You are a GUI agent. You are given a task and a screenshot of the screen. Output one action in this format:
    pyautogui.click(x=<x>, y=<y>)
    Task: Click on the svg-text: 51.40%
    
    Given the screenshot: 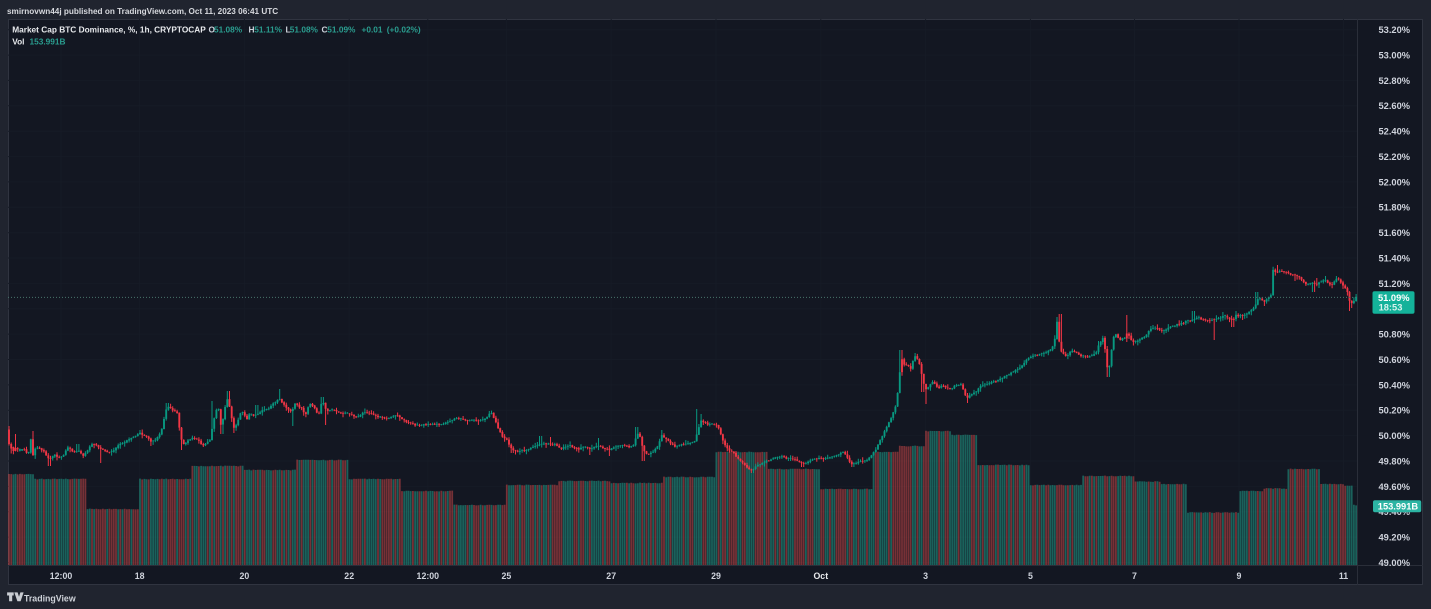 What is the action you would take?
    pyautogui.click(x=1395, y=258)
    